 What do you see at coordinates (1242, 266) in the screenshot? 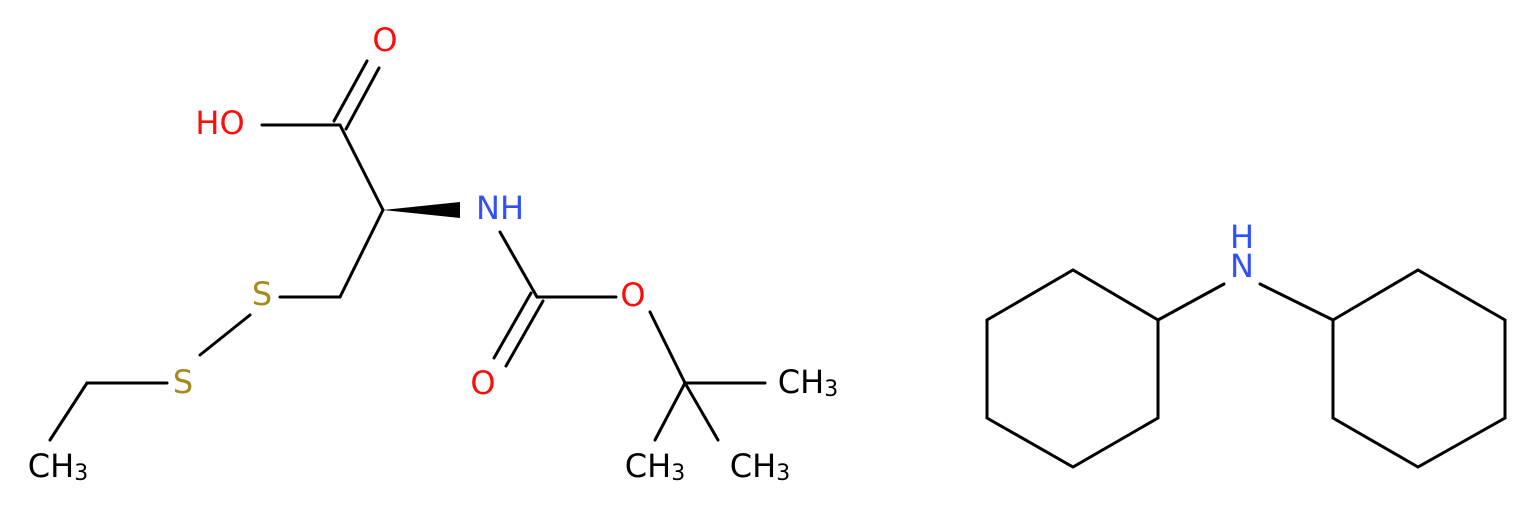
I see `atom-label: N` at bounding box center [1242, 266].